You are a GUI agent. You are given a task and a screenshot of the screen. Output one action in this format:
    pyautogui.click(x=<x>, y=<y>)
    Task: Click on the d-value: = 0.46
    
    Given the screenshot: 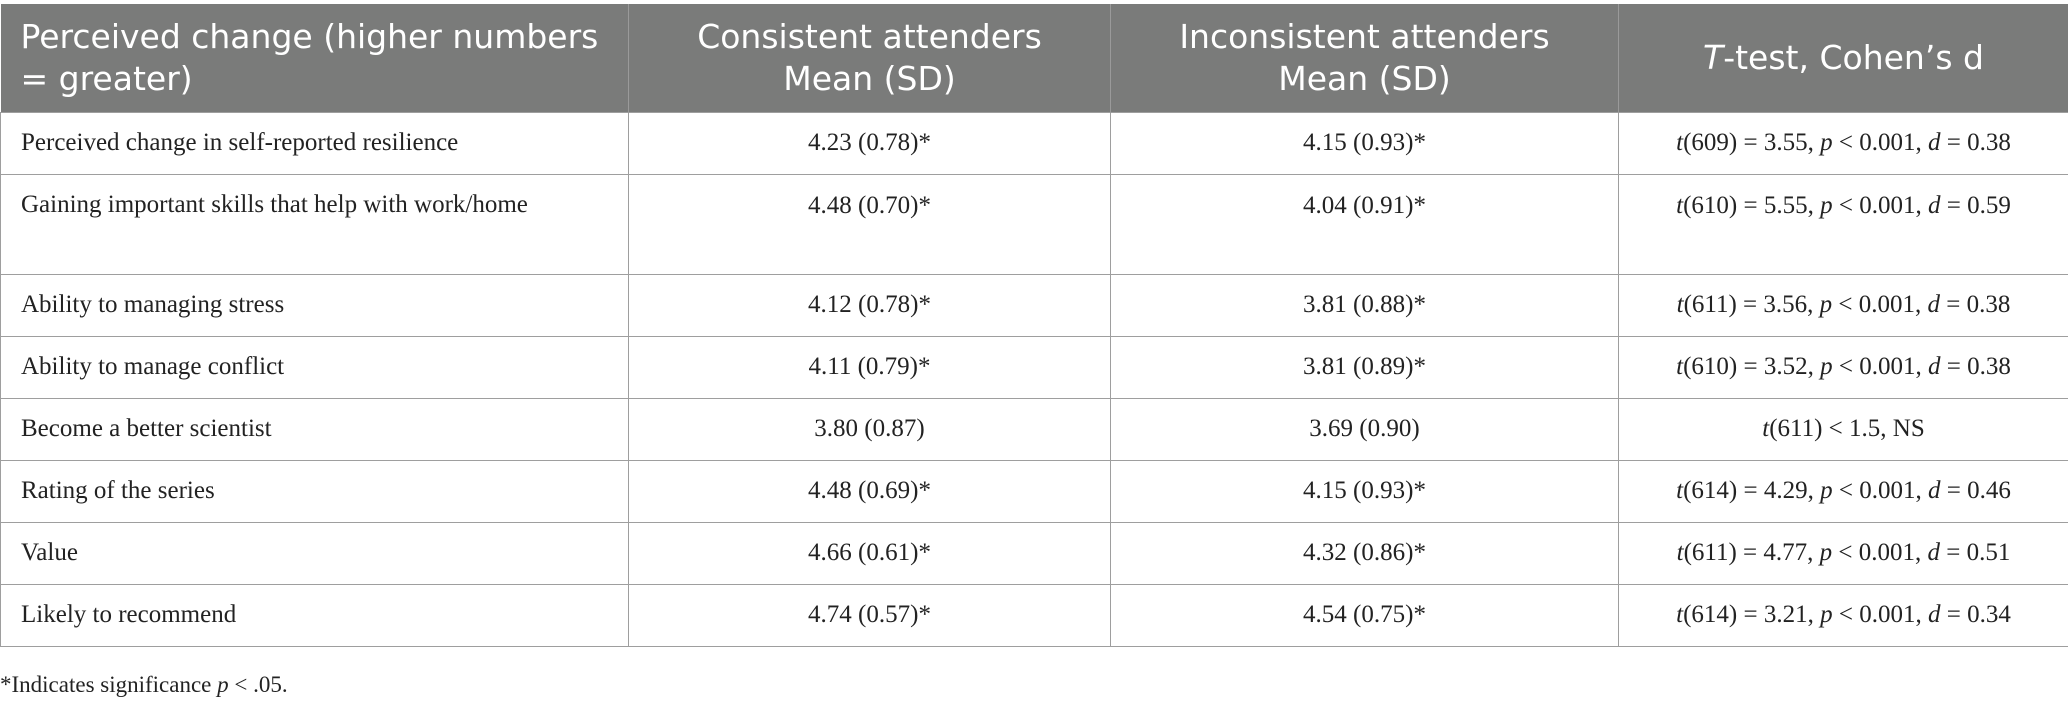 What is the action you would take?
    pyautogui.click(x=1975, y=490)
    